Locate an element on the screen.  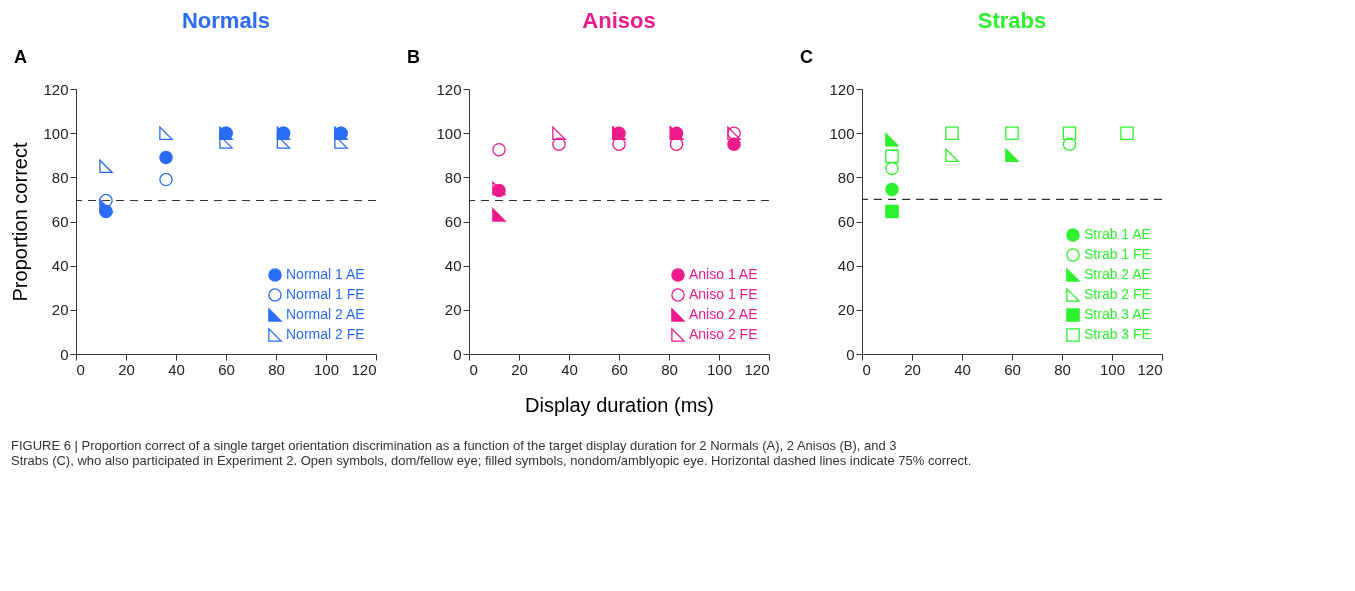
text: C is located at coordinates (806, 57).